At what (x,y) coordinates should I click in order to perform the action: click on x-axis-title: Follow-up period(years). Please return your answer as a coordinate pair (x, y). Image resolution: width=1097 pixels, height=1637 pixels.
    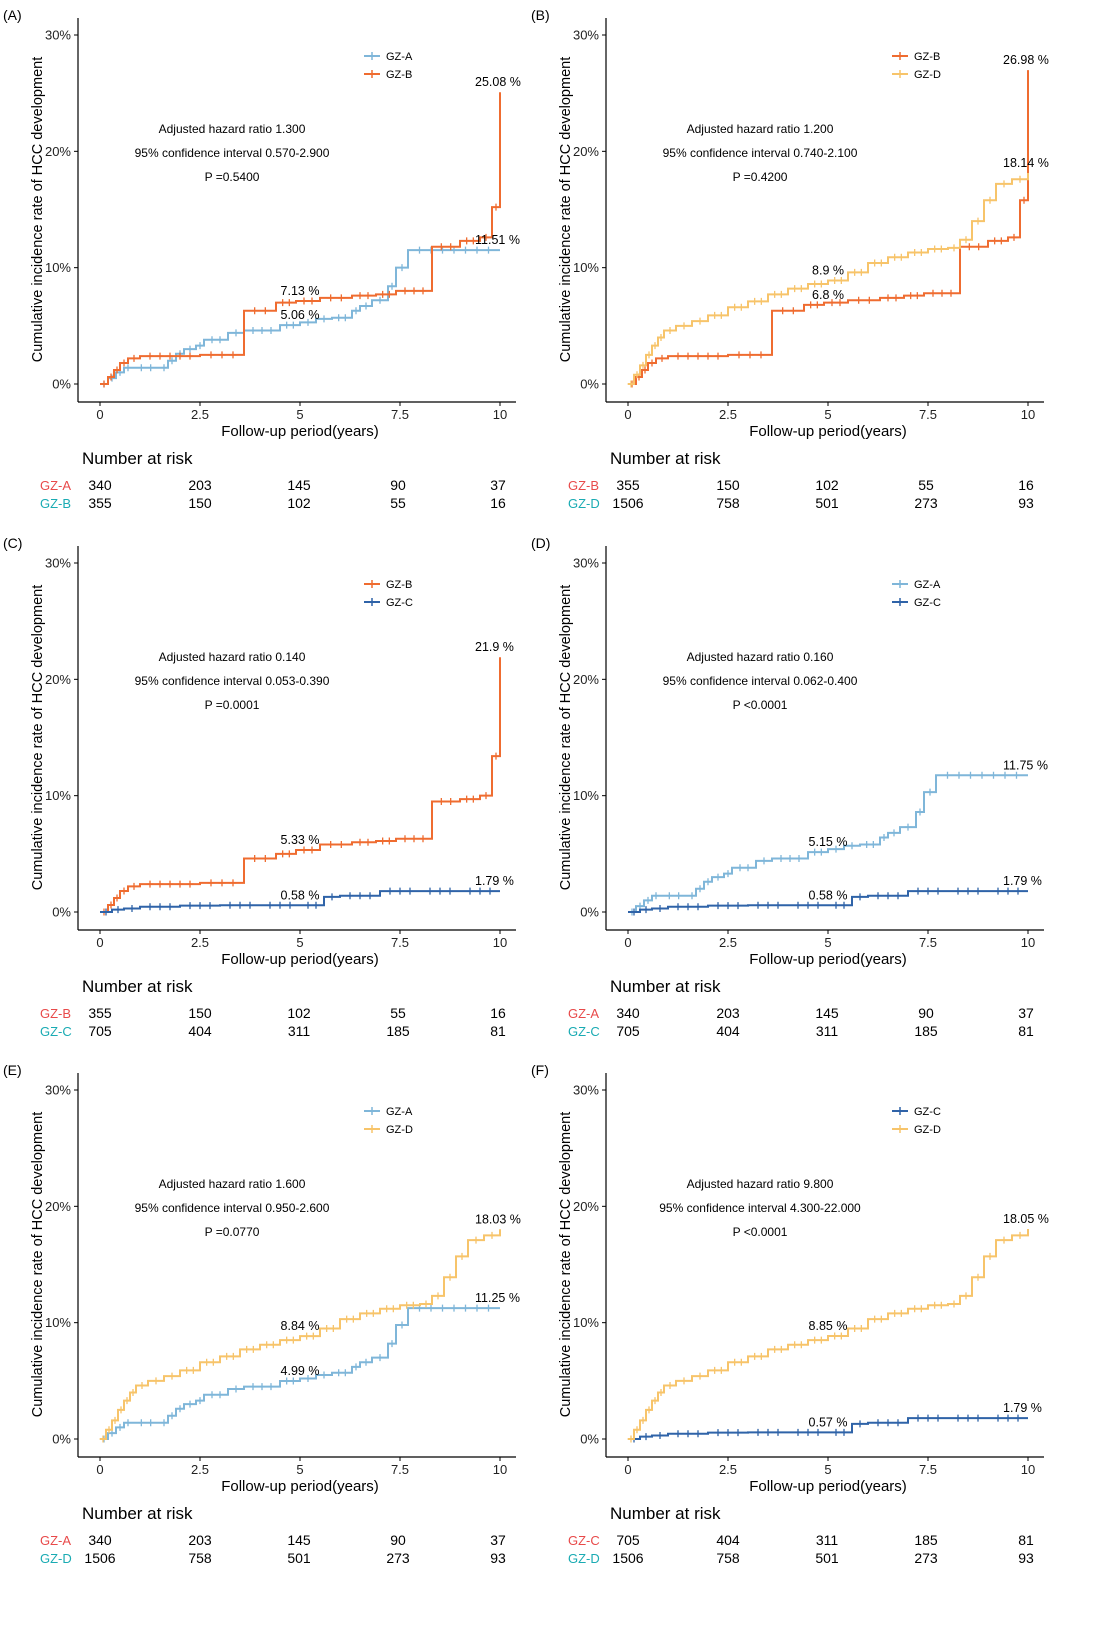
    Looking at the image, I should click on (828, 959).